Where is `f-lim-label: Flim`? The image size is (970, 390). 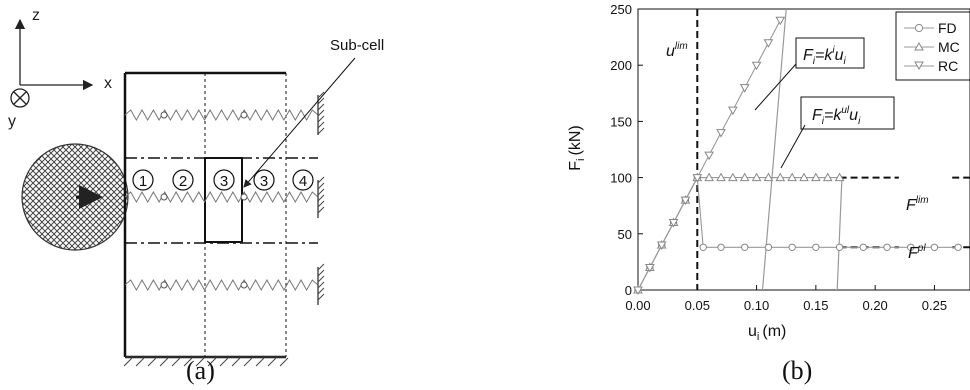
f-lim-label: Flim is located at coordinates (917, 204).